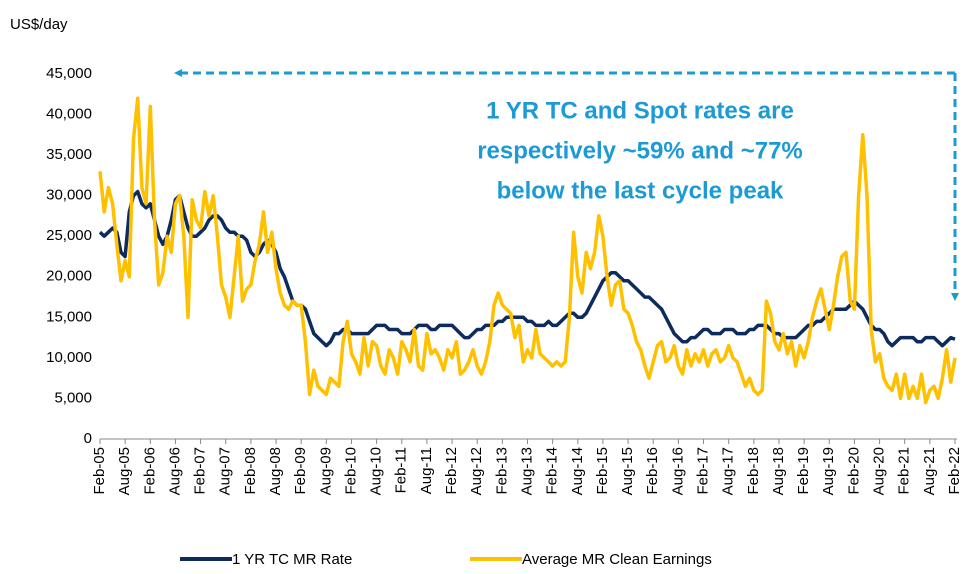 This screenshot has width=966, height=574. Describe the element at coordinates (174, 471) in the screenshot. I see `x-tick-label: Aug-06` at that location.